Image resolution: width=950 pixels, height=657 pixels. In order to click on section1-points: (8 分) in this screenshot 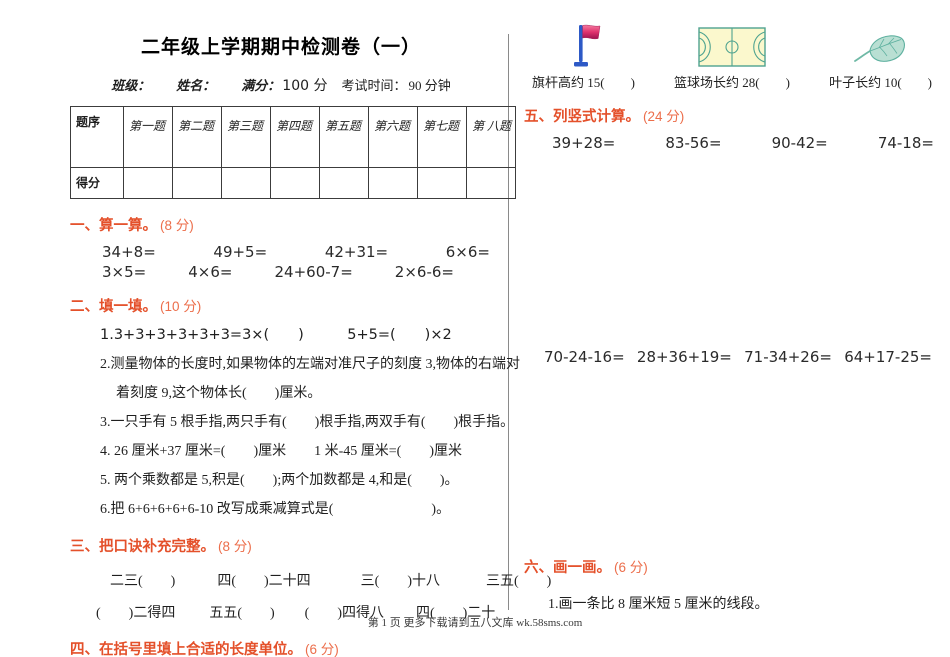, I will do `click(177, 225)`.